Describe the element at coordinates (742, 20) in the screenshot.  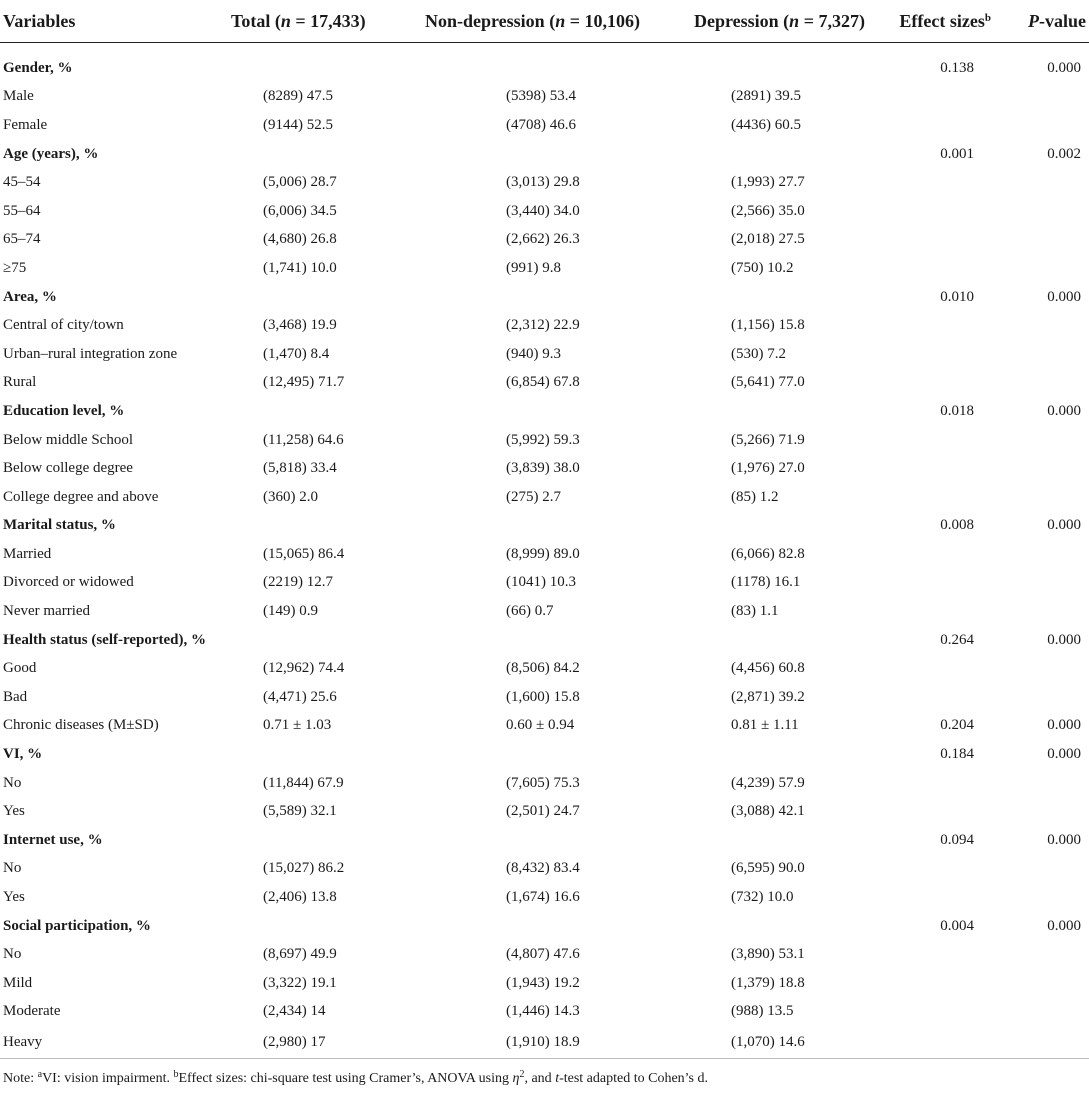
I see `header-dep-prefix: Depression (` at that location.